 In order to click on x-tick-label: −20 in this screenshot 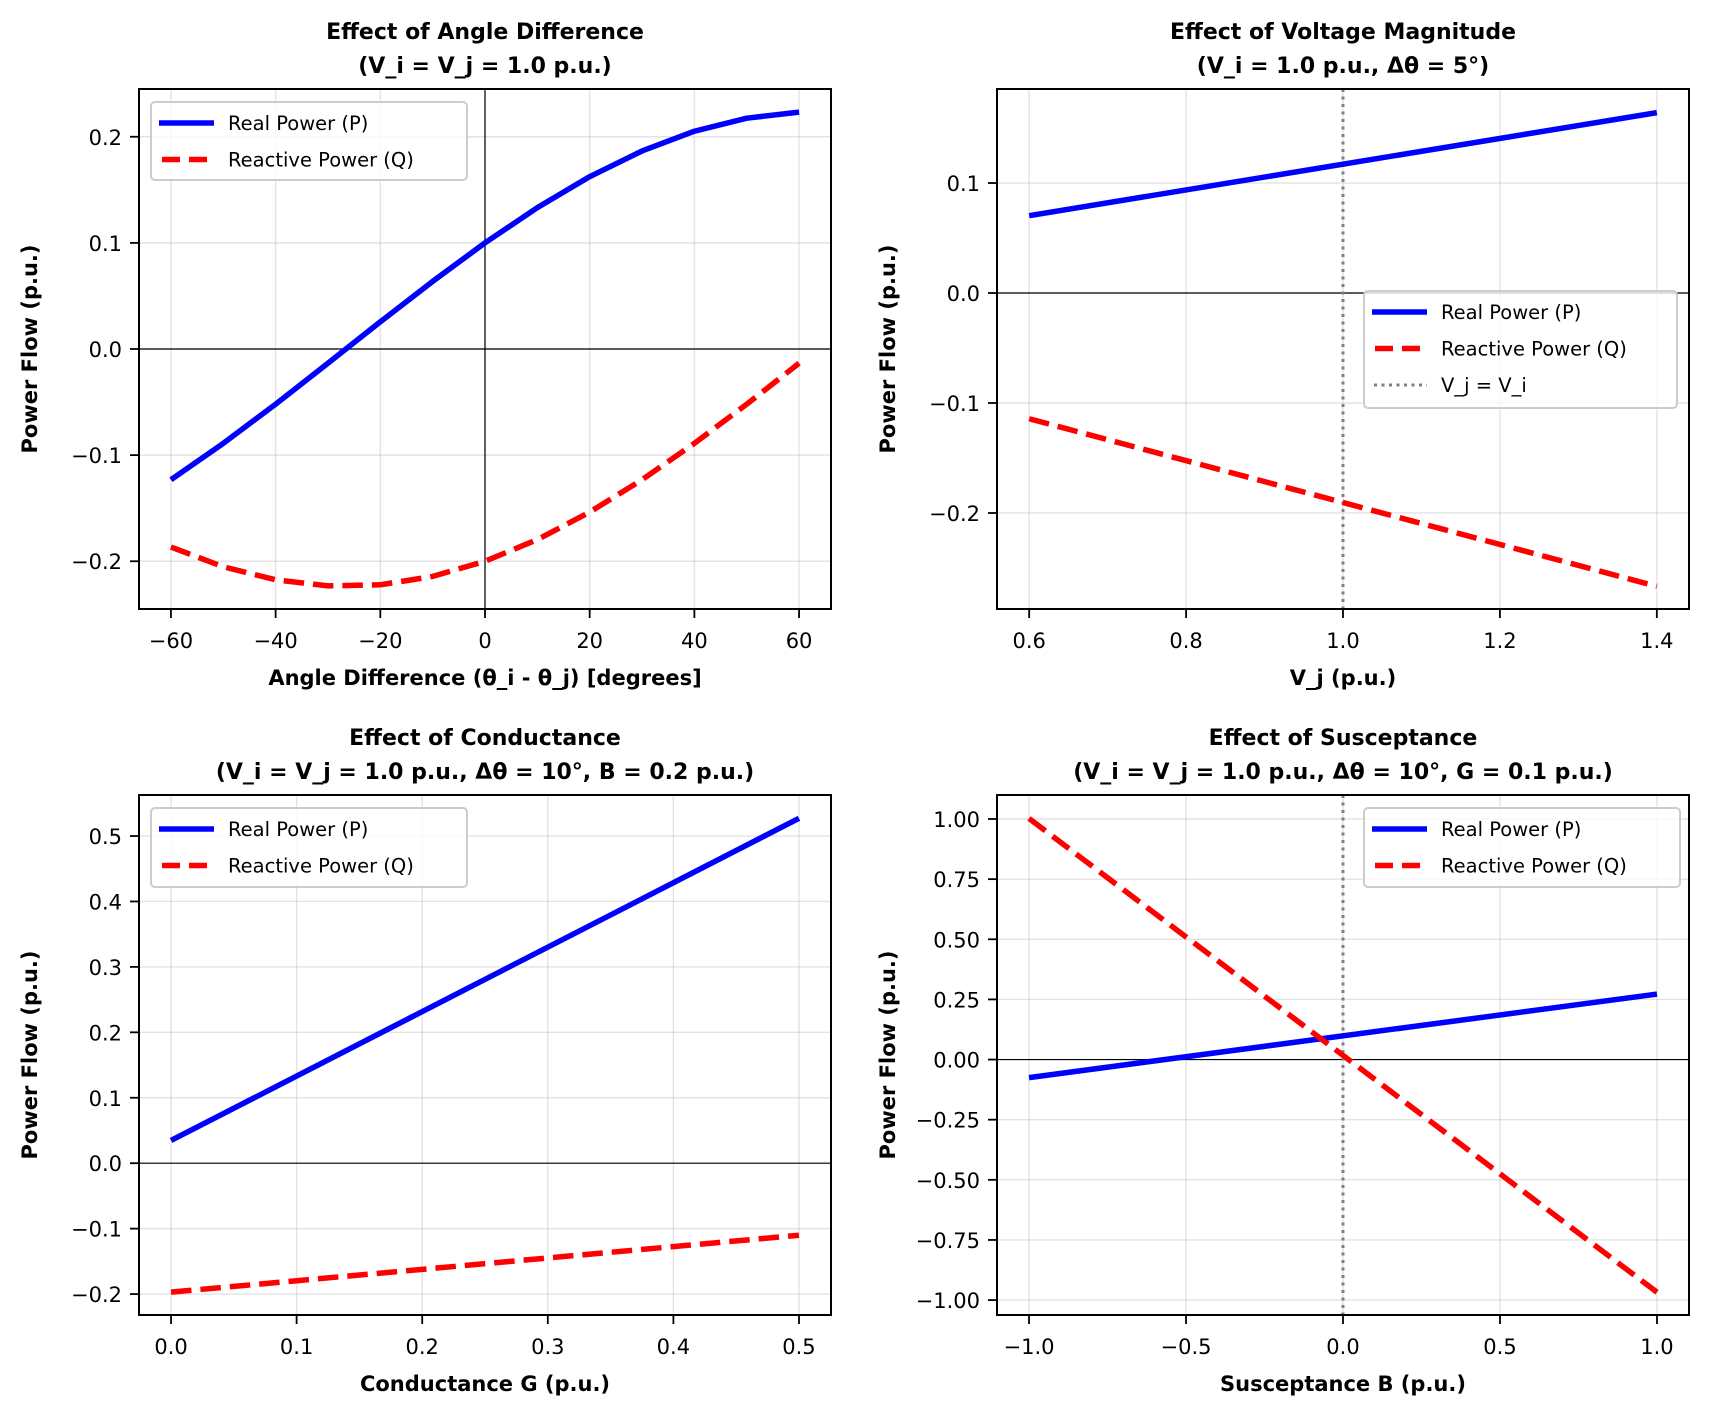, I will do `click(380, 641)`.